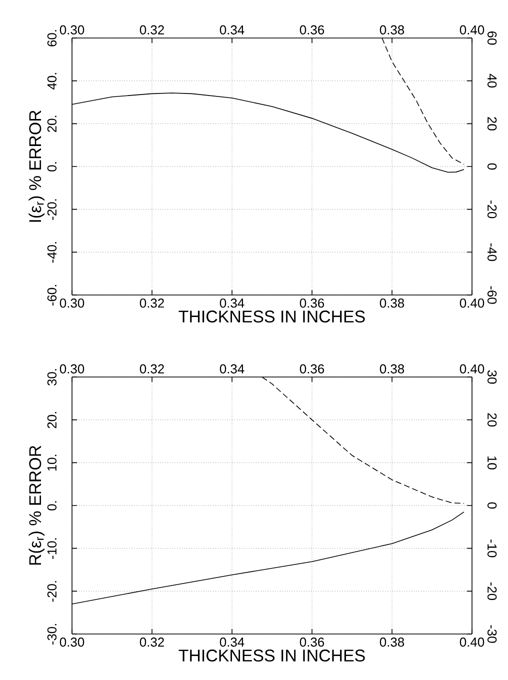 The width and height of the screenshot is (508, 680). What do you see at coordinates (492, 377) in the screenshot?
I see `y2-tick-label: 30` at bounding box center [492, 377].